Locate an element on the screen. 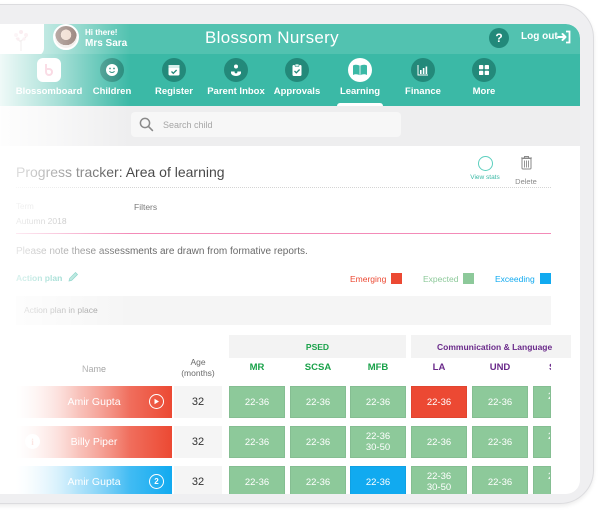  filter-divider is located at coordinates (283, 233).